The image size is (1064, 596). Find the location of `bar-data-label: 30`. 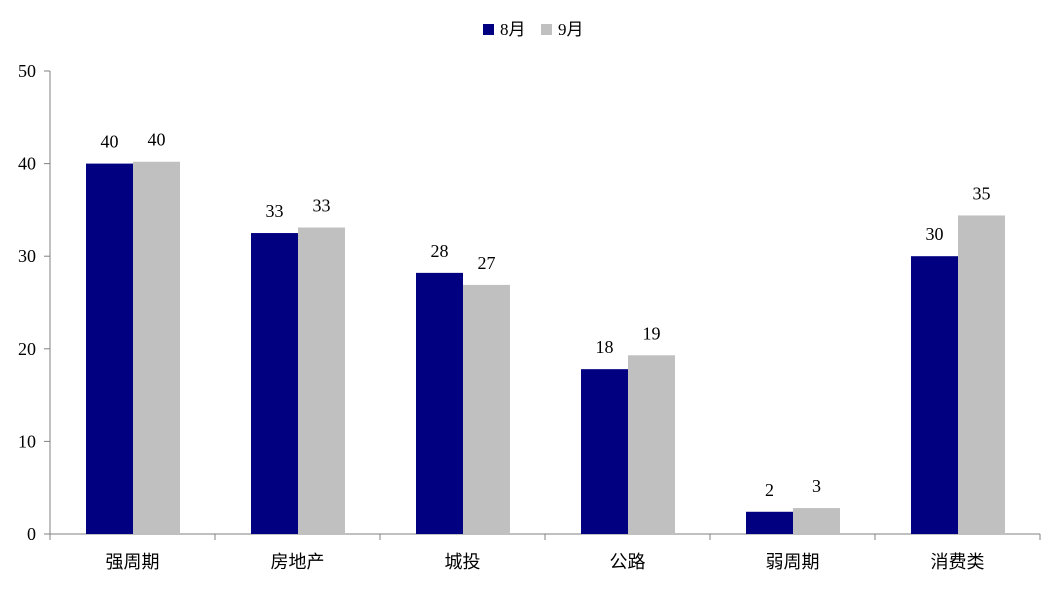

bar-data-label: 30 is located at coordinates (935, 234).